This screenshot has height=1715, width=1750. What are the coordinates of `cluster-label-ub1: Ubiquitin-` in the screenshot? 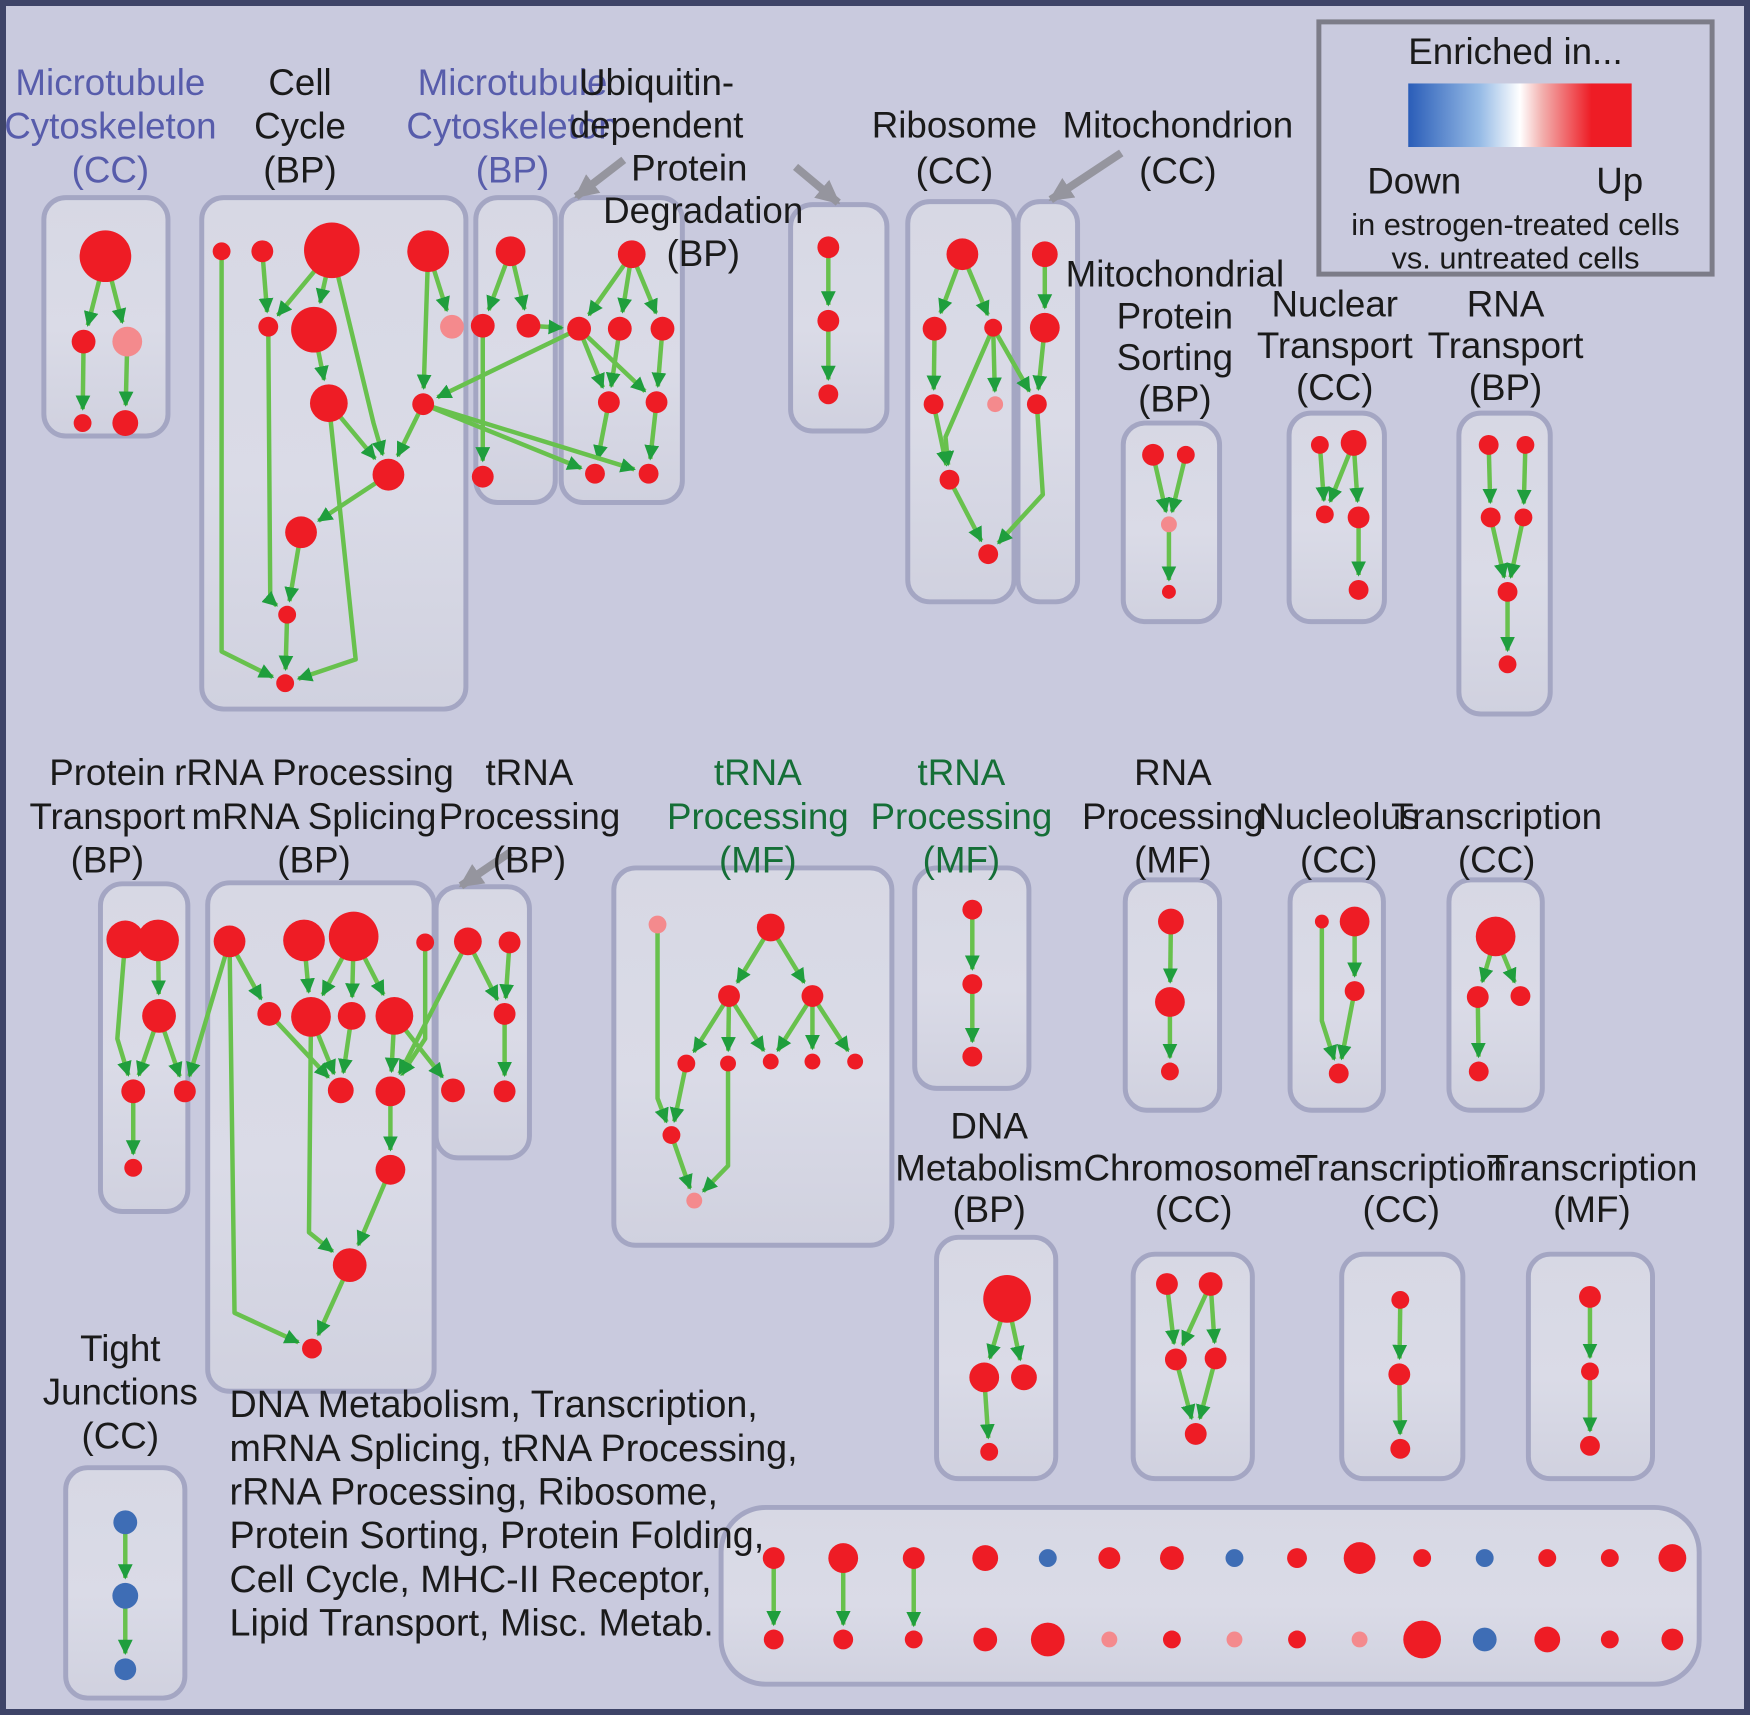 It's located at (656, 82).